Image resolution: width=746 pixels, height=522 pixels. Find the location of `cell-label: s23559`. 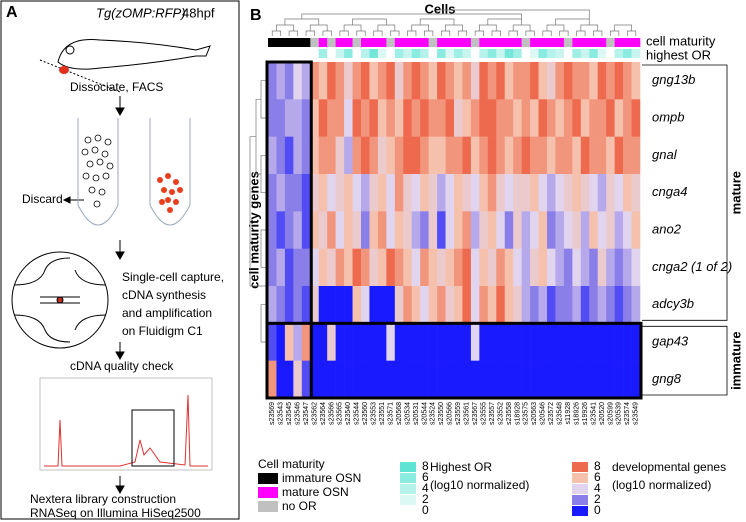

cell-label: s23559 is located at coordinates (458, 413).